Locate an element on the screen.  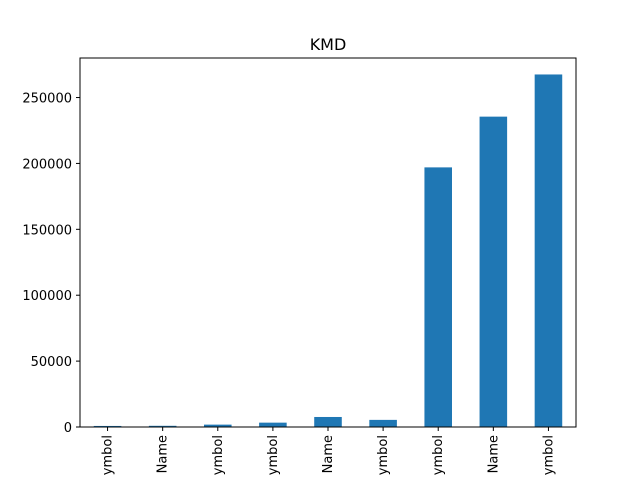
x-tick-label-7: Name is located at coordinates (493, 454).